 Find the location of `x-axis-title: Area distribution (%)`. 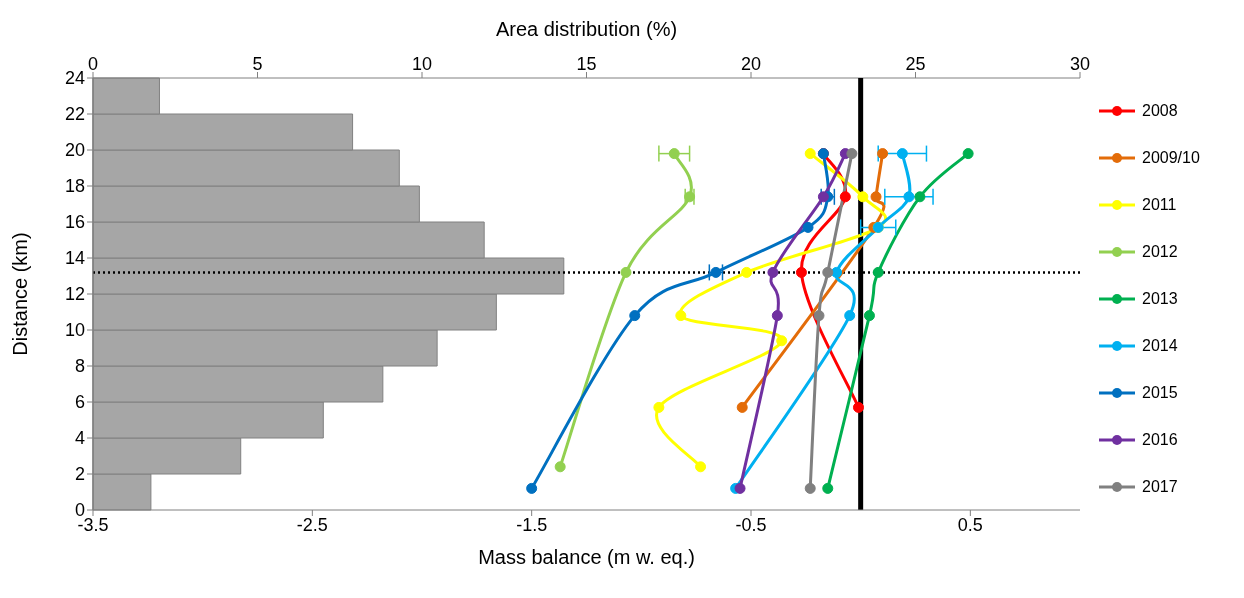

x-axis-title: Area distribution (%) is located at coordinates (586, 29).